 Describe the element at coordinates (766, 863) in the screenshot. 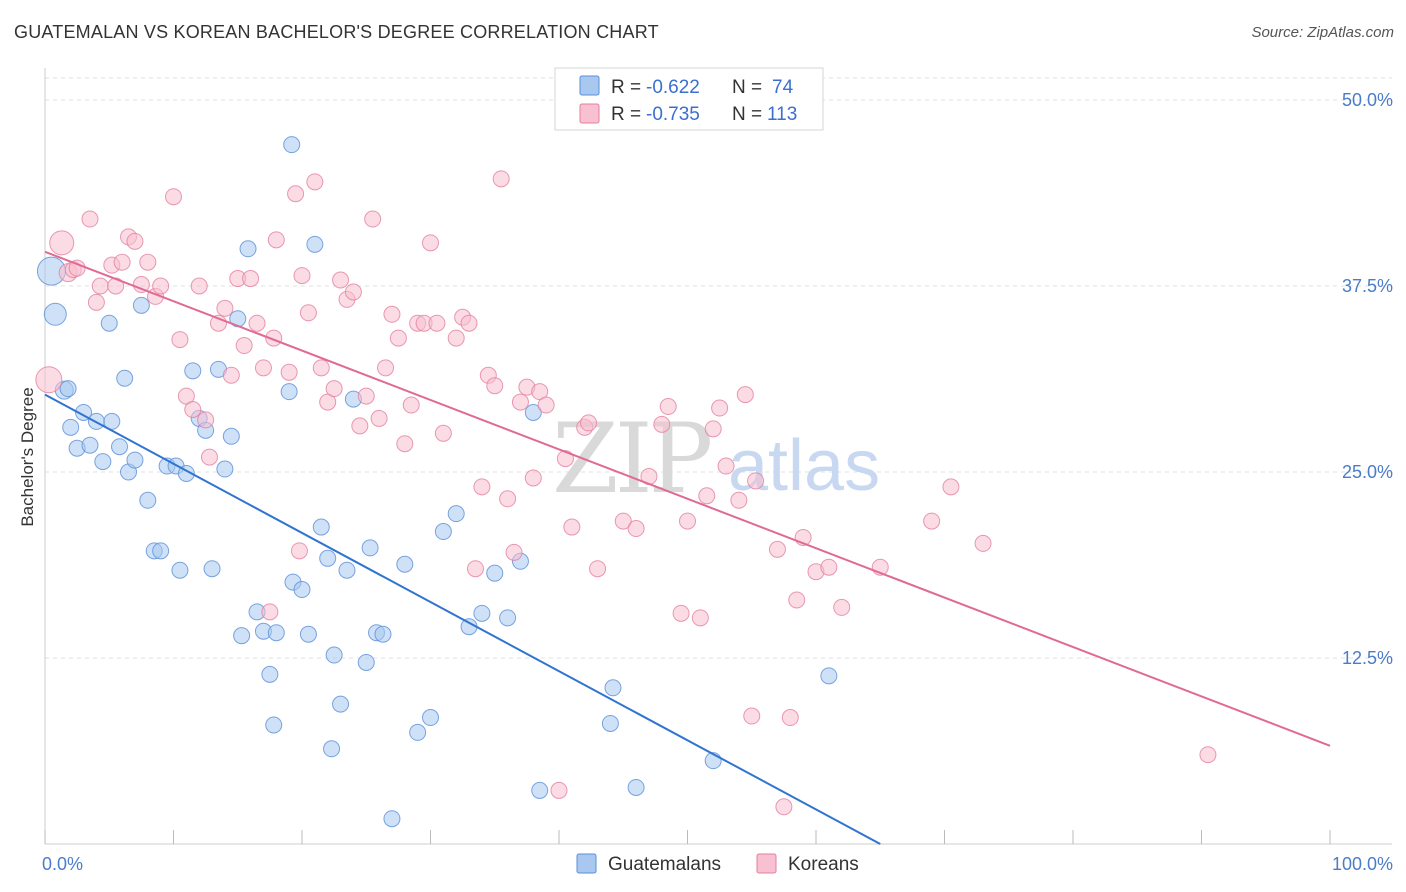

I see `bottom-legend-swatch-koreans` at that location.